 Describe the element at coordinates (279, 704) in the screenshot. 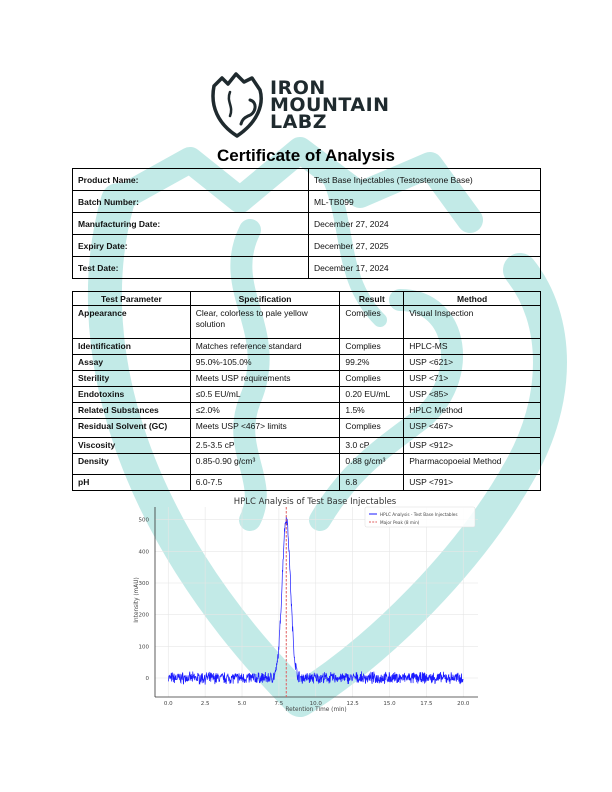

I see `svg-text: 7.5` at that location.